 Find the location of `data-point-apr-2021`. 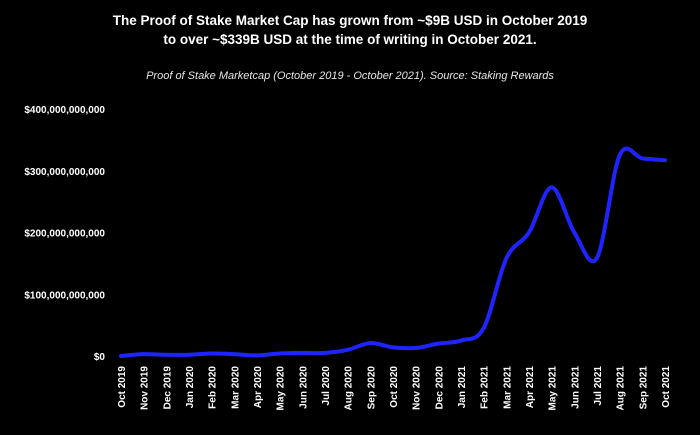

data-point-apr-2021 is located at coordinates (529, 233).